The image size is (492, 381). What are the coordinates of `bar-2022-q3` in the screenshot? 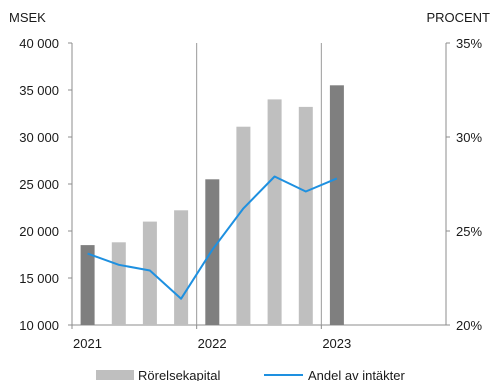 It's located at (274, 212).